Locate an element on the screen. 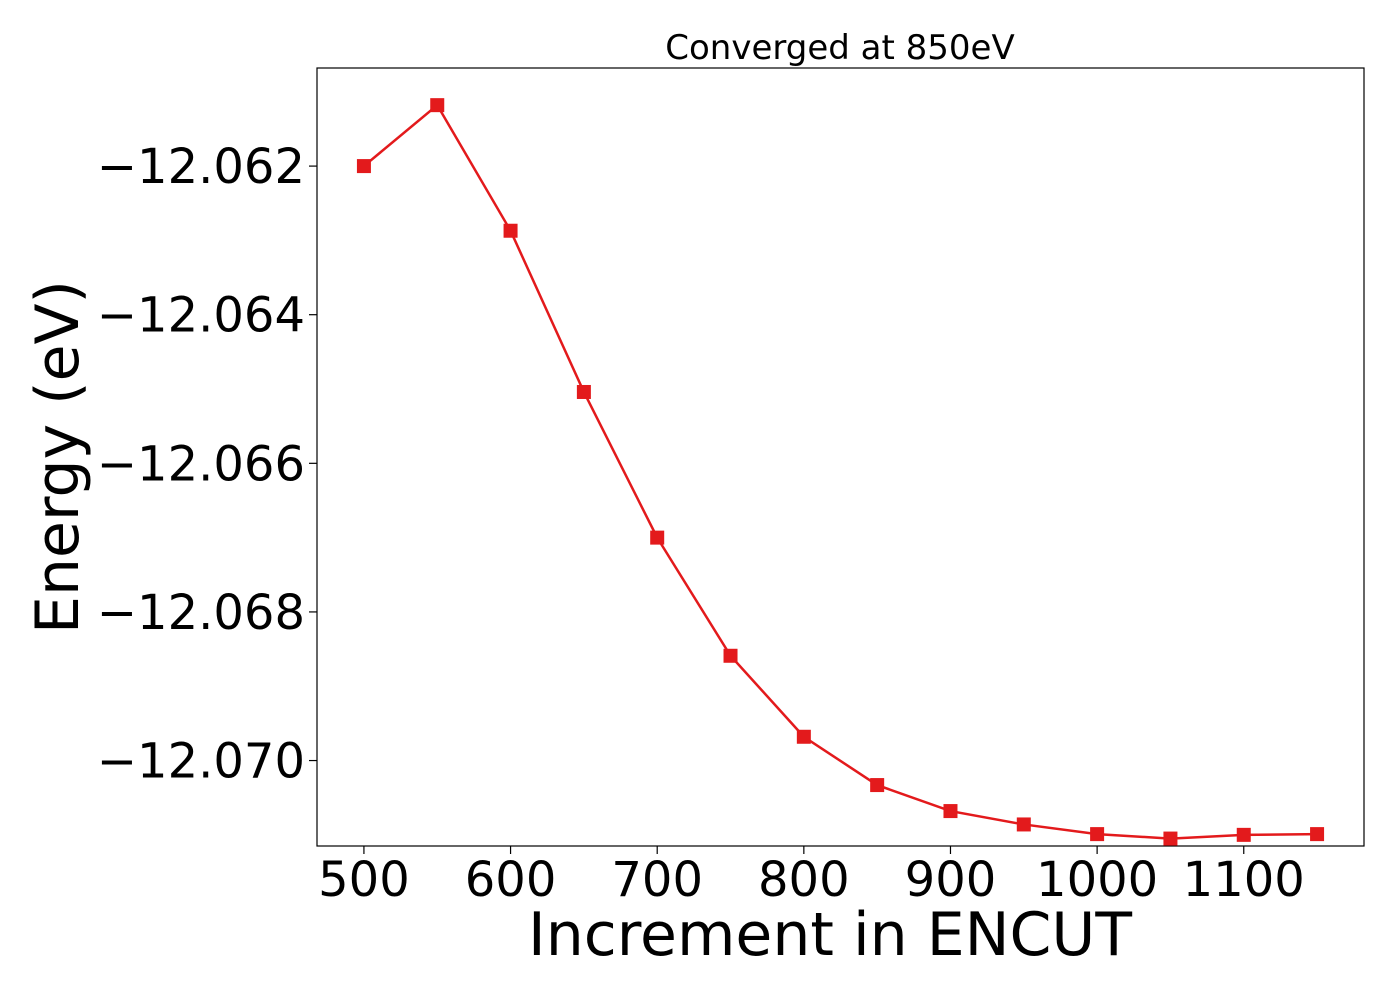 The height and width of the screenshot is (1000, 1400). x-tick-label: 600 is located at coordinates (511, 880).